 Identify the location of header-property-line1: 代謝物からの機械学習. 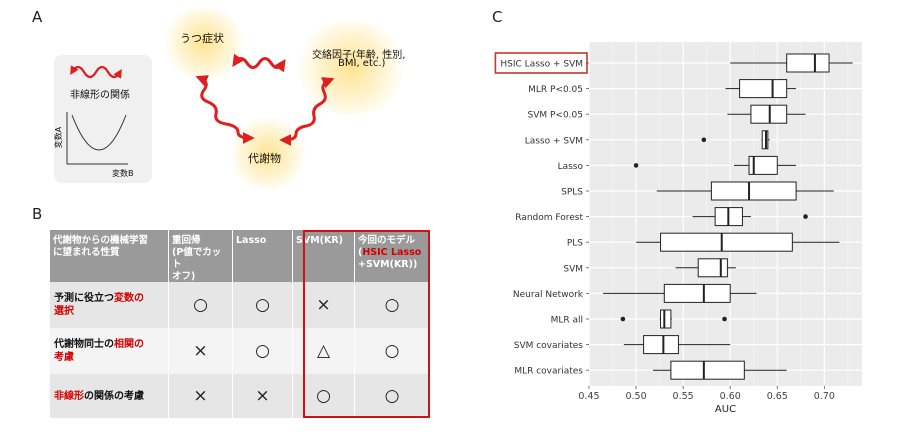
(101, 240).